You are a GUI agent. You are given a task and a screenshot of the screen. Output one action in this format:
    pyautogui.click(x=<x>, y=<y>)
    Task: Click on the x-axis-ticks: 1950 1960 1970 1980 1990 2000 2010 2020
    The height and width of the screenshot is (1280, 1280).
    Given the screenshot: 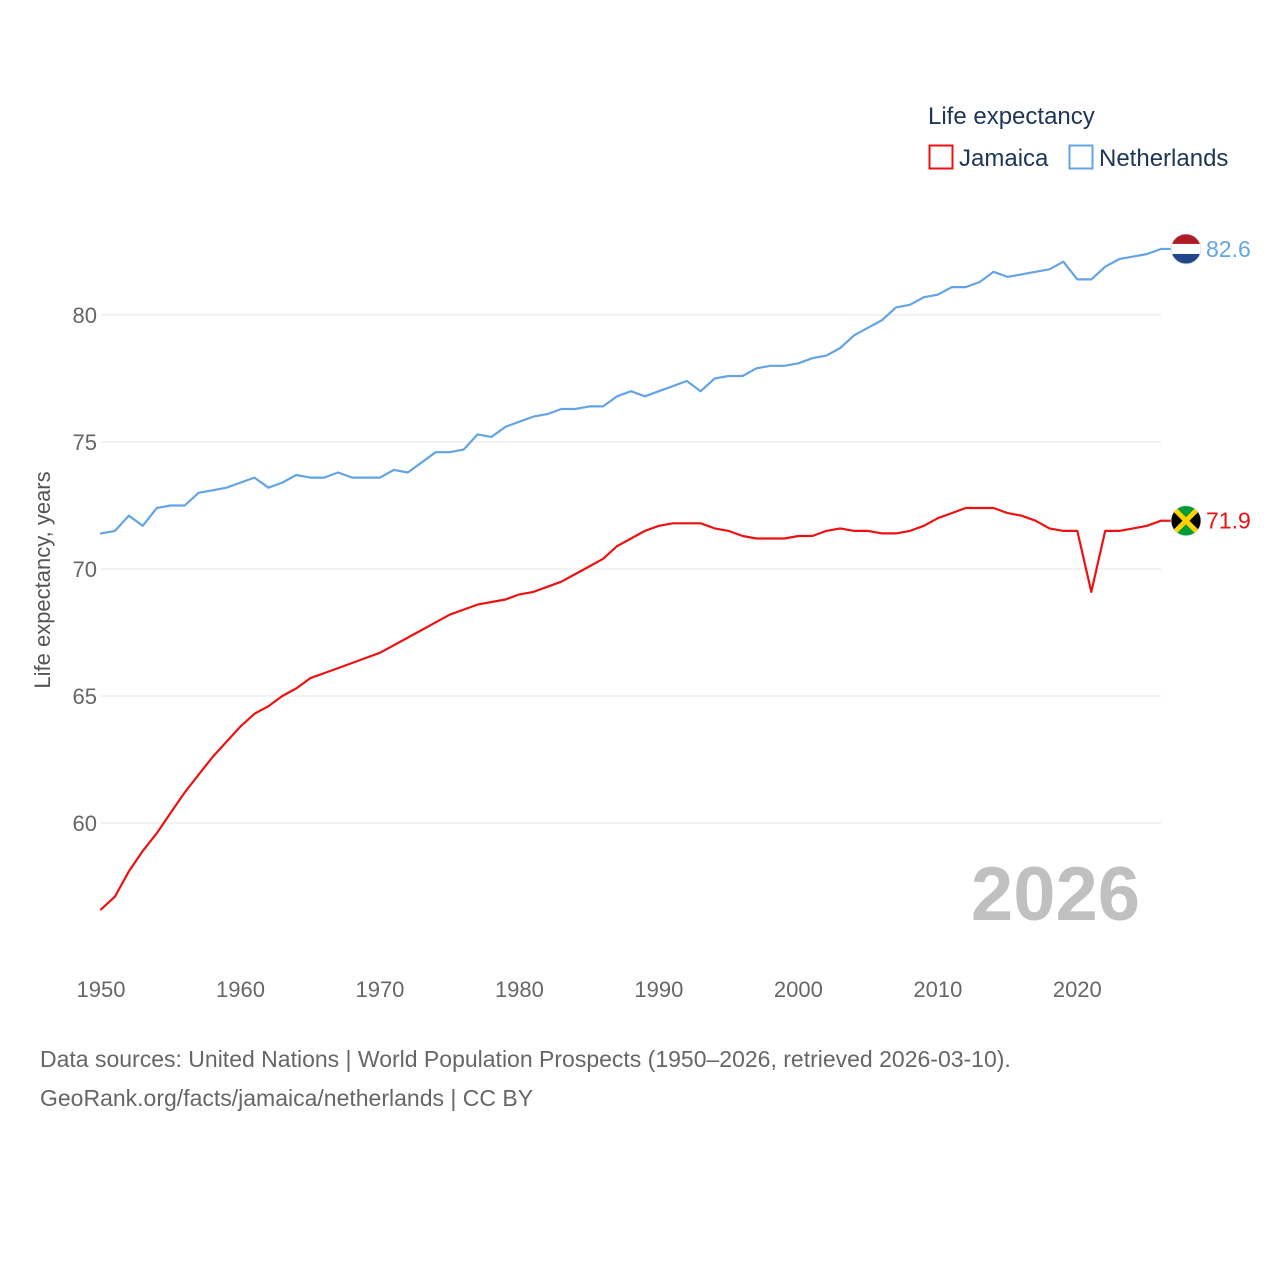 What is the action you would take?
    pyautogui.click(x=589, y=989)
    